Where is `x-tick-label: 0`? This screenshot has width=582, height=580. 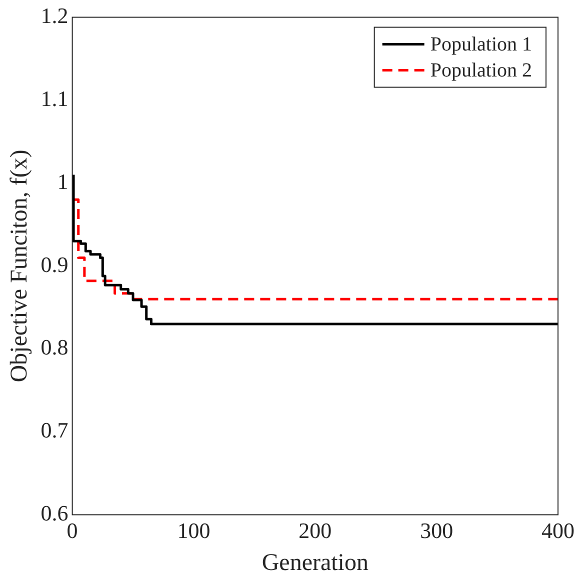
x-tick-label: 0 is located at coordinates (72, 530).